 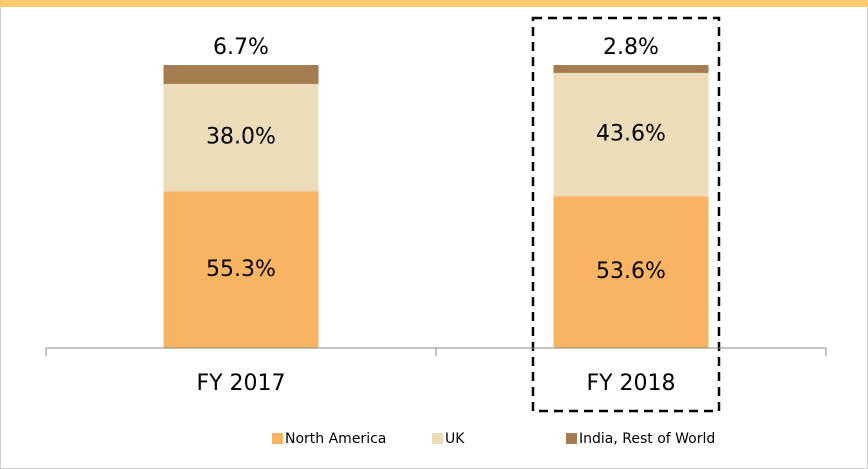 I want to click on value-label: 43.6%, so click(x=631, y=134).